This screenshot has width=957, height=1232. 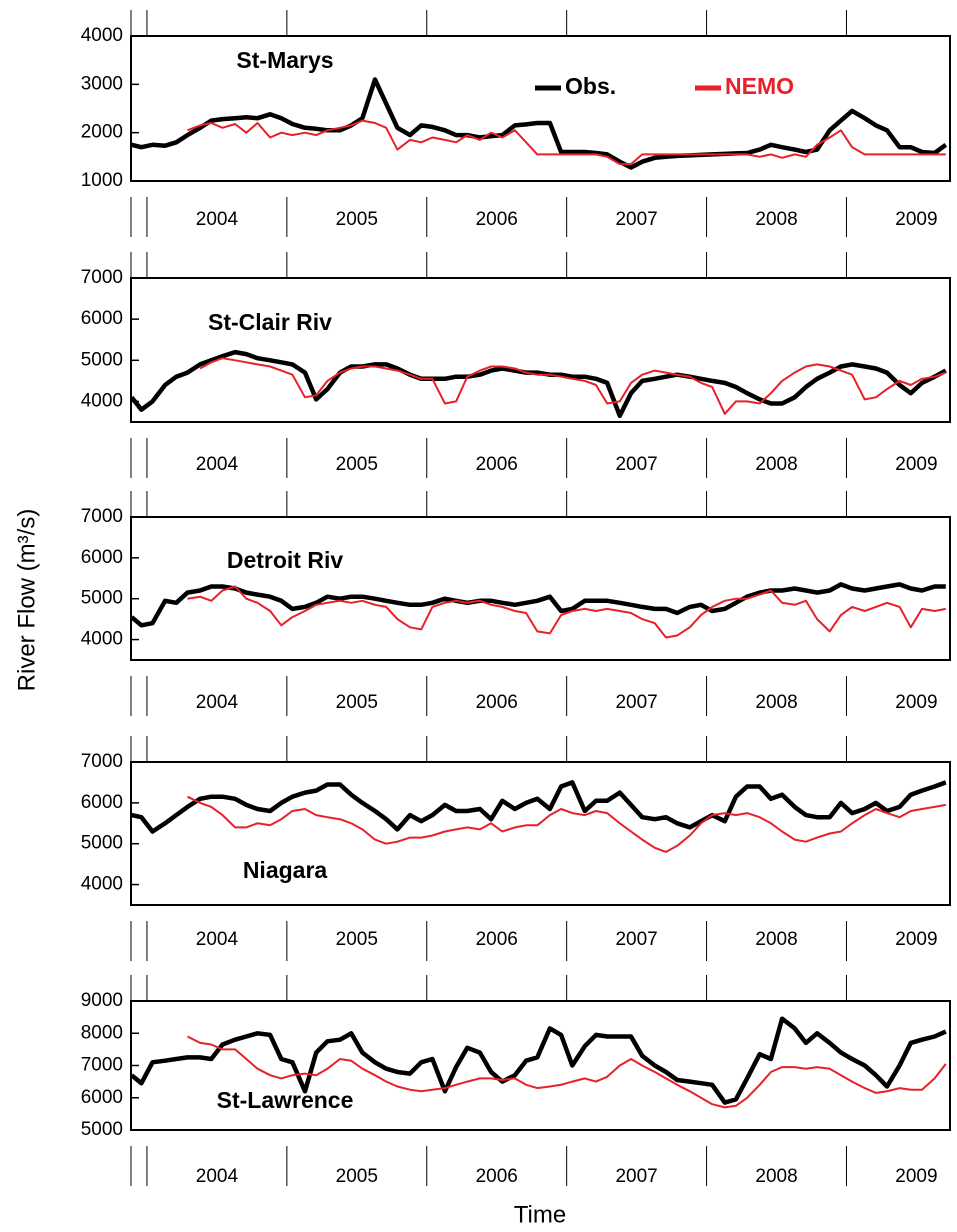 I want to click on x-axis-label: Time, so click(x=540, y=1214).